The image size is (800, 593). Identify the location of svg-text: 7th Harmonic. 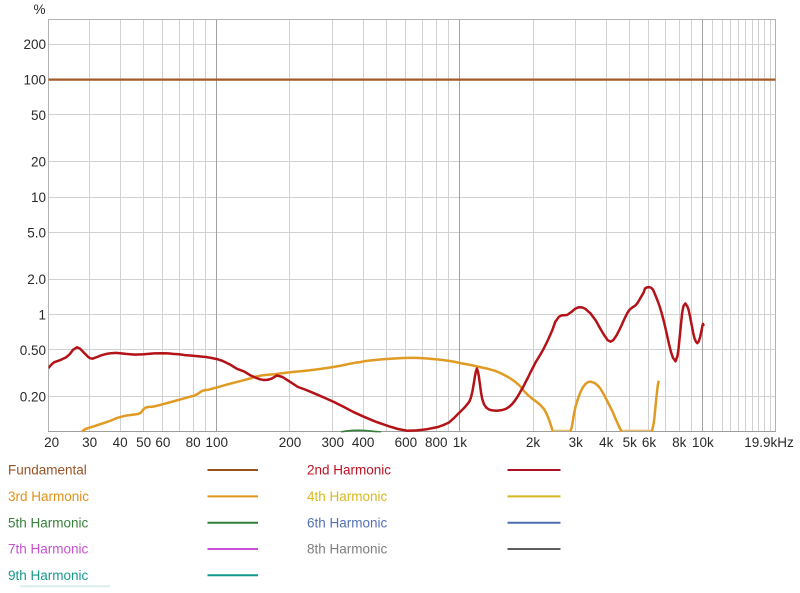
(48, 549).